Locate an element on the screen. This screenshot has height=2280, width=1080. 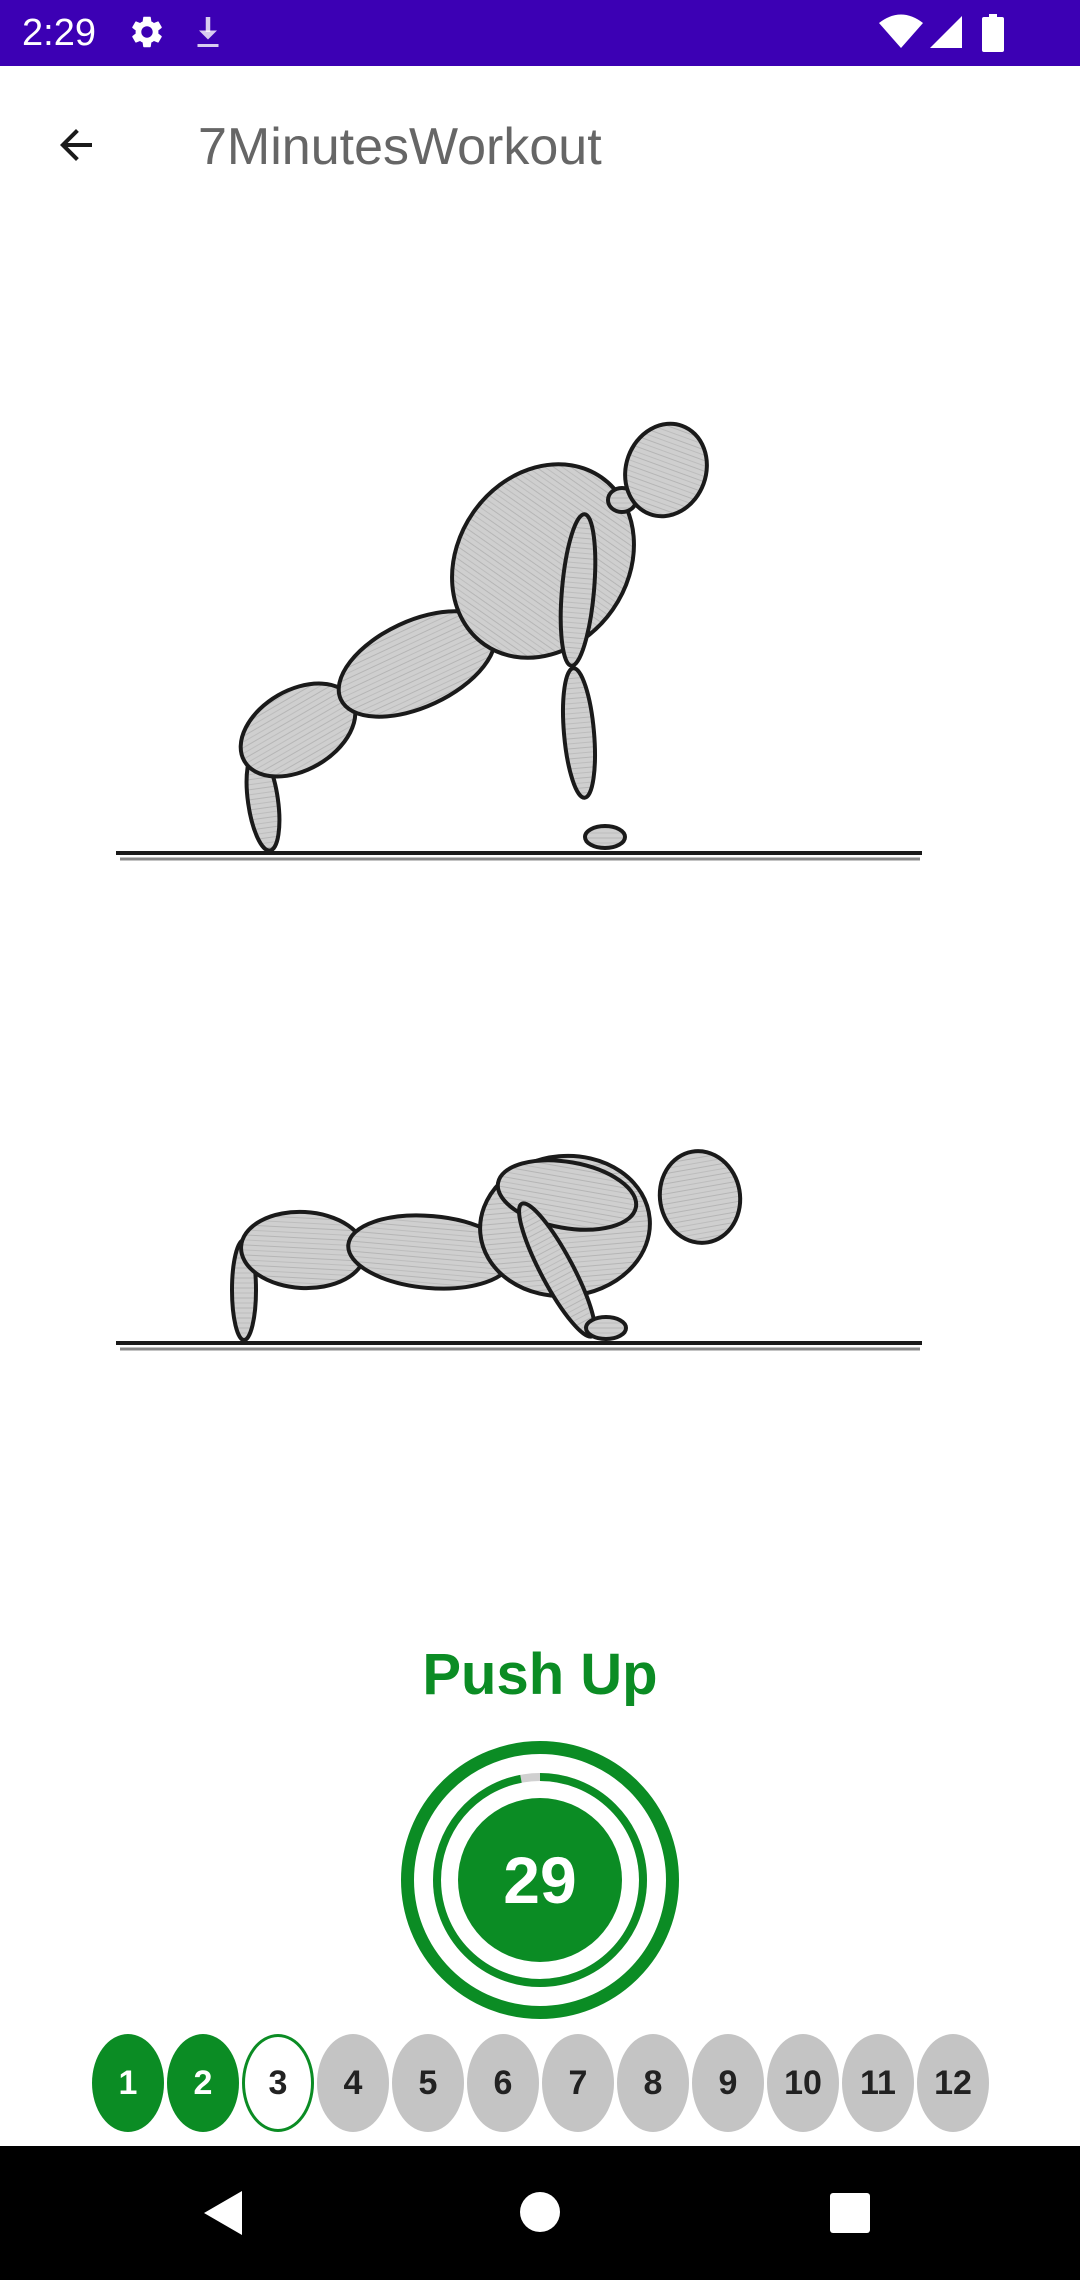
exercise-name: Push Up is located at coordinates (540, 1674).